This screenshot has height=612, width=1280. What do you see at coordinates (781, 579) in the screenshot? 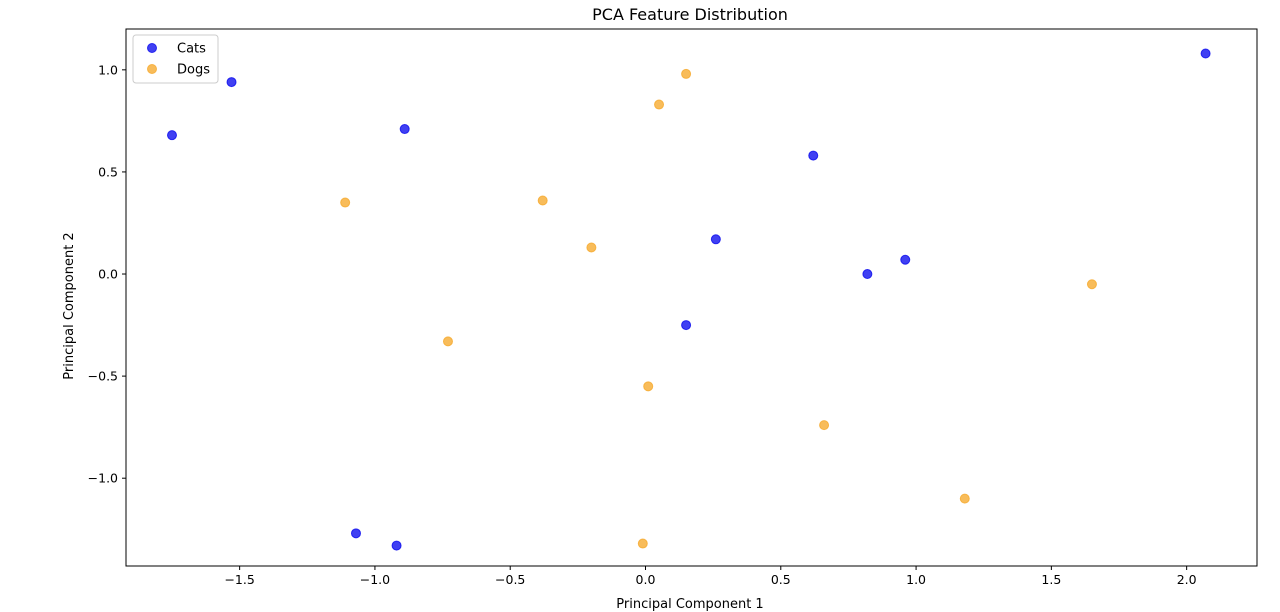
I see `x-tick-label: 0.5` at bounding box center [781, 579].